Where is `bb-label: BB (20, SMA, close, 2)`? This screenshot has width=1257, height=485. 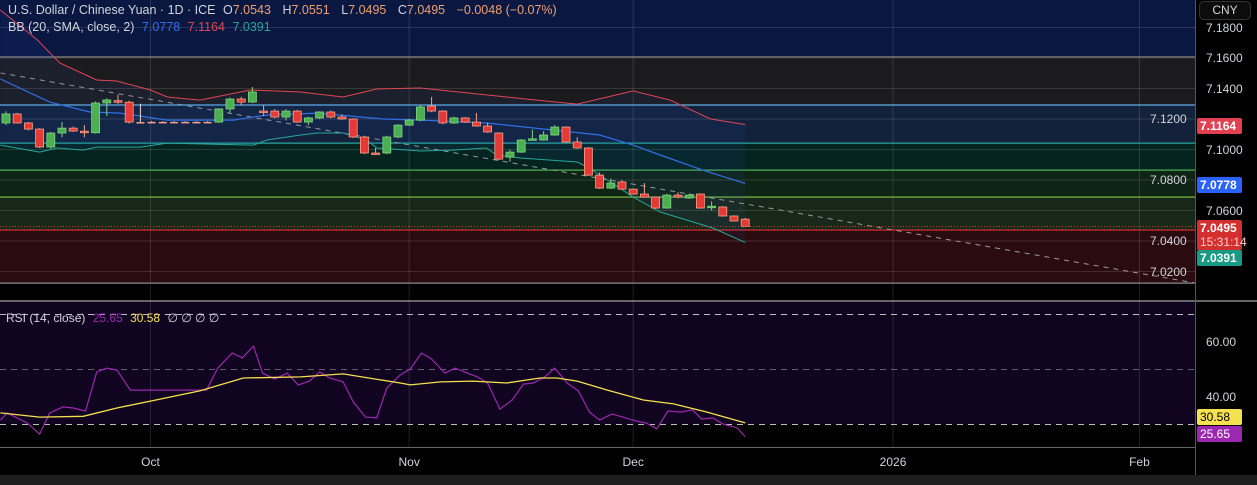
bb-label: BB (20, SMA, close, 2) is located at coordinates (71, 27).